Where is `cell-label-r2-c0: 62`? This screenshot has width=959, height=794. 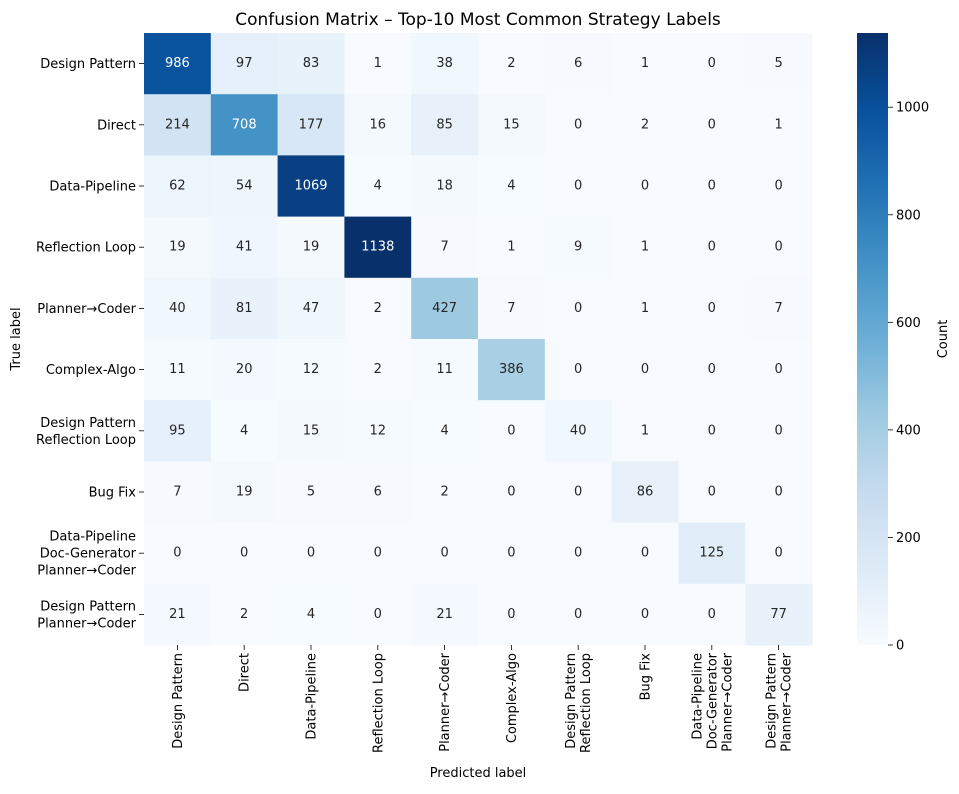
cell-label-r2-c0: 62 is located at coordinates (177, 186).